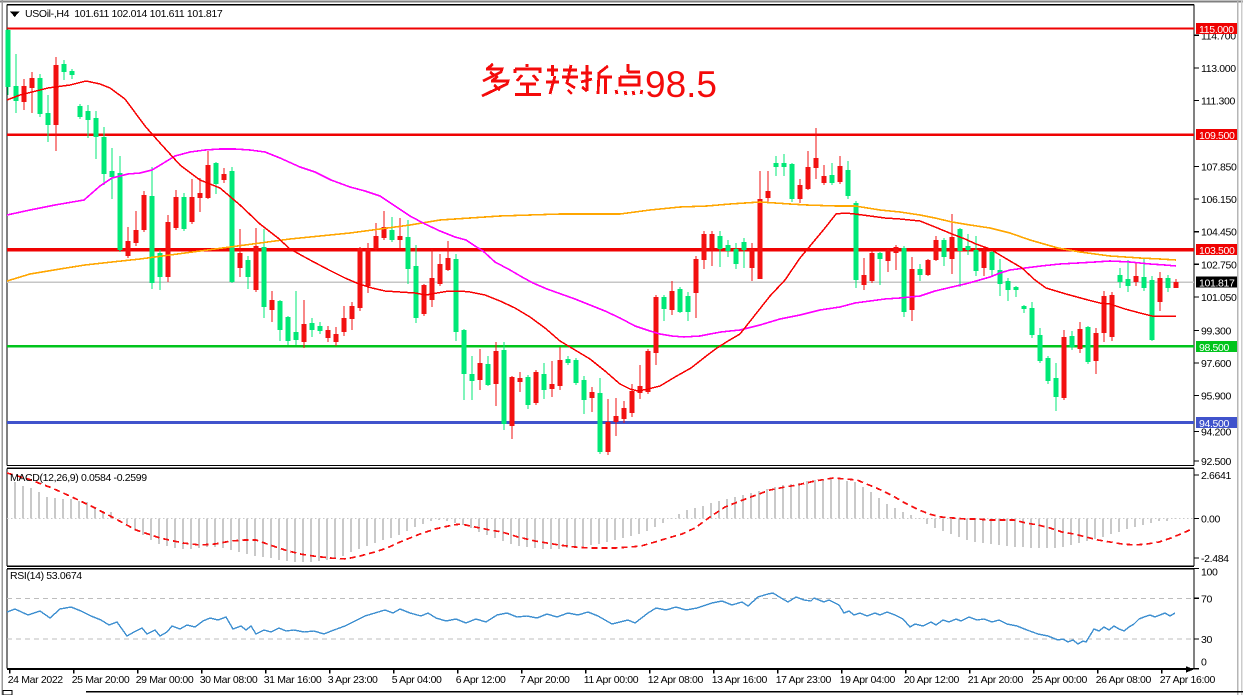 This screenshot has height=695, width=1243. Describe the element at coordinates (1124, 680) in the screenshot. I see `svg-text: 26 Apr 08:00` at that location.